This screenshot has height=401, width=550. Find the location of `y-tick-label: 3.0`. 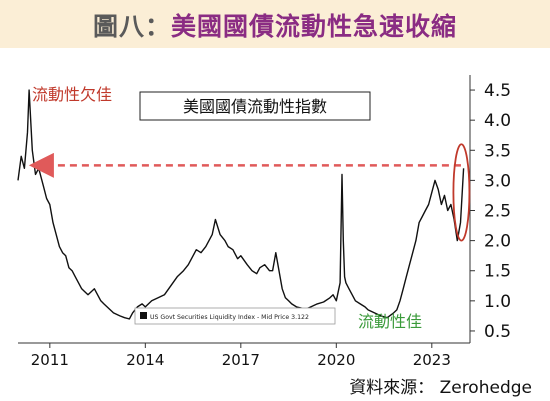

y-tick-label: 3.0 is located at coordinates (497, 181).